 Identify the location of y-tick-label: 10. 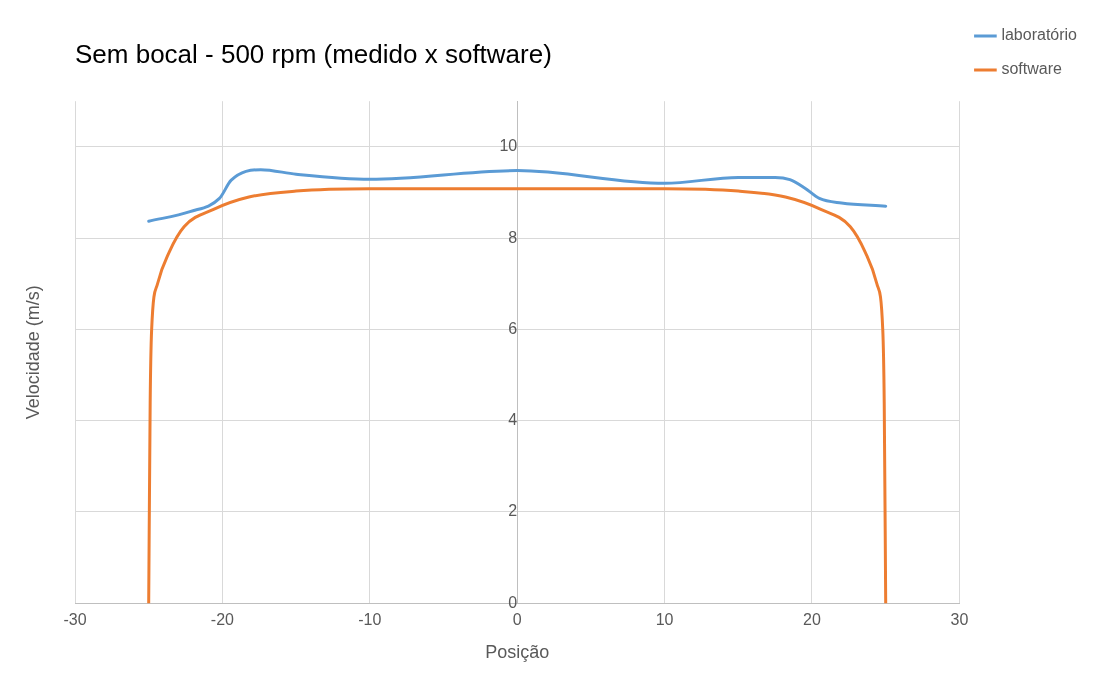
(508, 146).